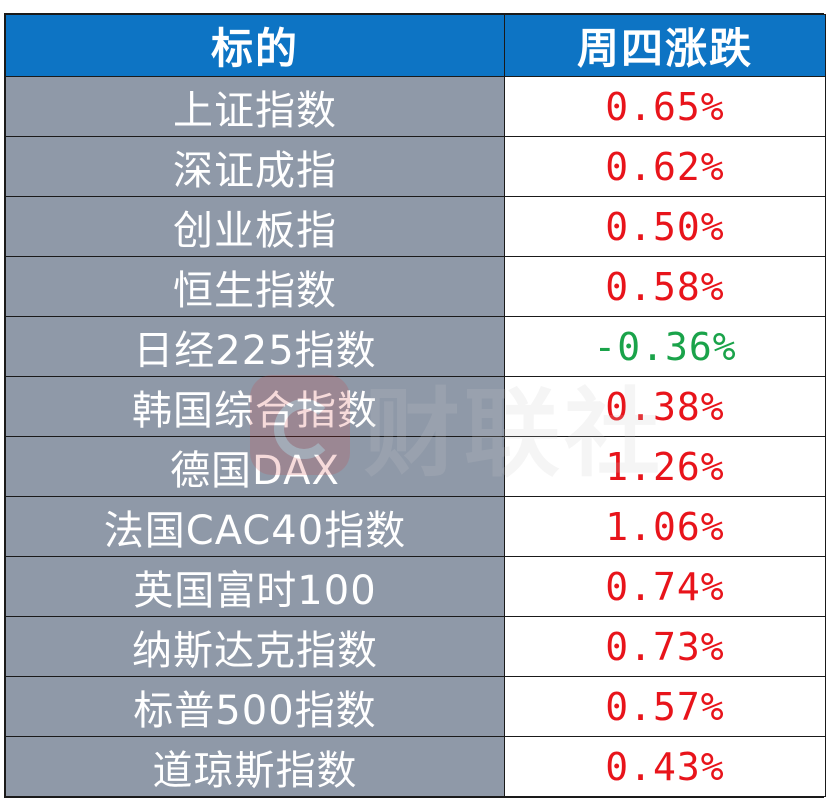 This screenshot has width=831, height=810. Describe the element at coordinates (665, 346) in the screenshot. I see `change-value-cell: -0.36%` at that location.